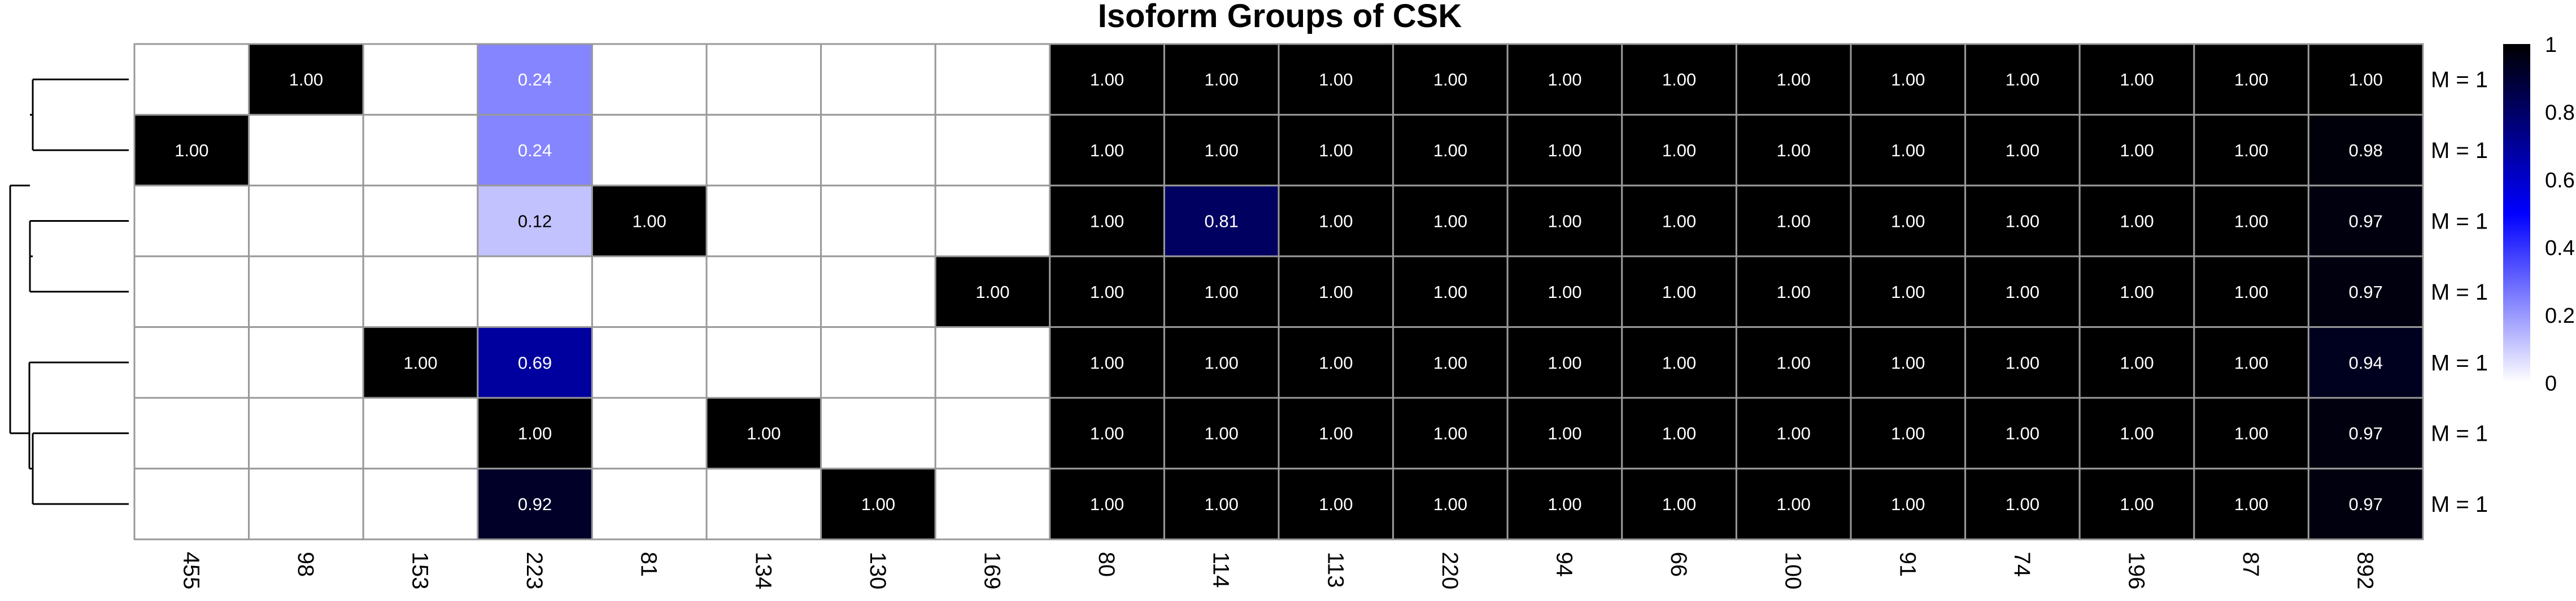  Describe the element at coordinates (2516, 213) in the screenshot. I see `legend-color-bar` at that location.